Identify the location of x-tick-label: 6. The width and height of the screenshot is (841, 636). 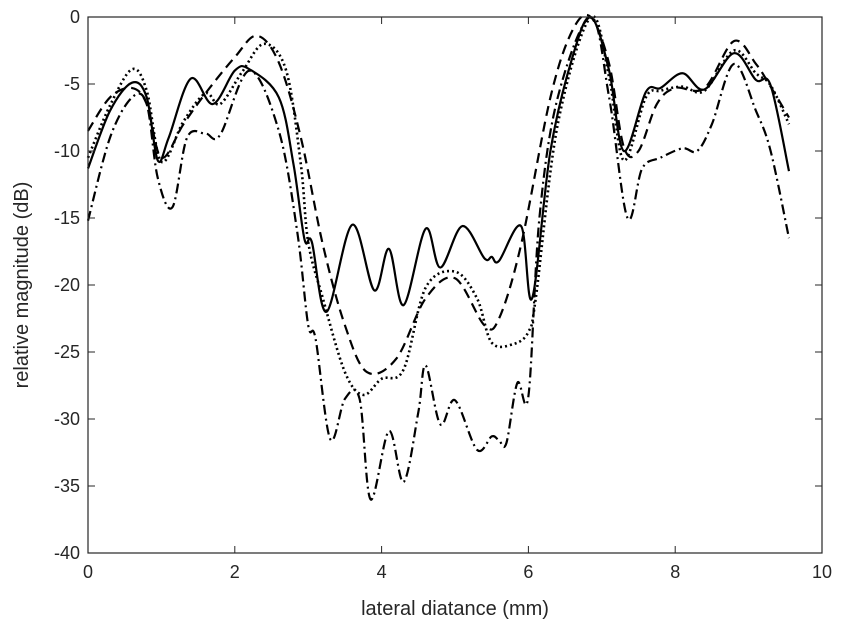
(528, 572).